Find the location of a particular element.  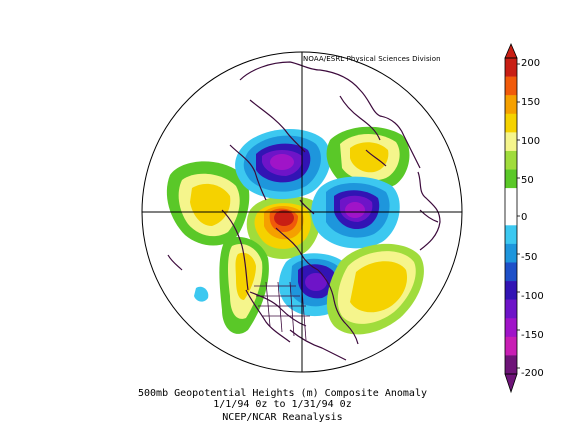

atlantic-positive-anomaly is located at coordinates (375, 289).